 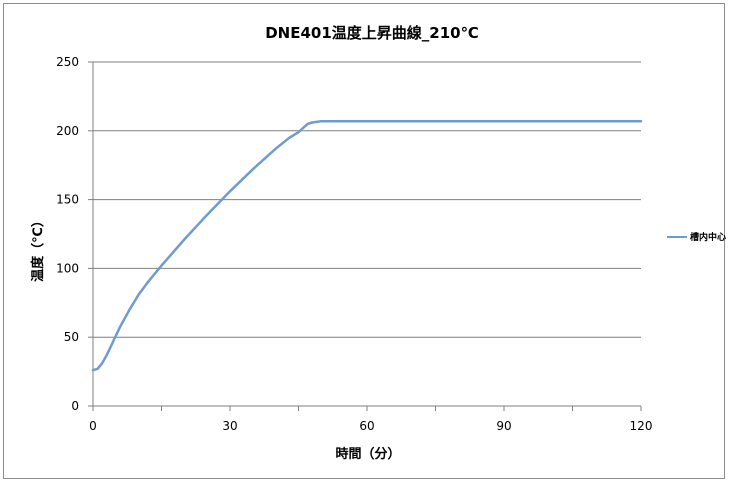 What do you see at coordinates (67, 62) in the screenshot?
I see `y-tick-label: 250` at bounding box center [67, 62].